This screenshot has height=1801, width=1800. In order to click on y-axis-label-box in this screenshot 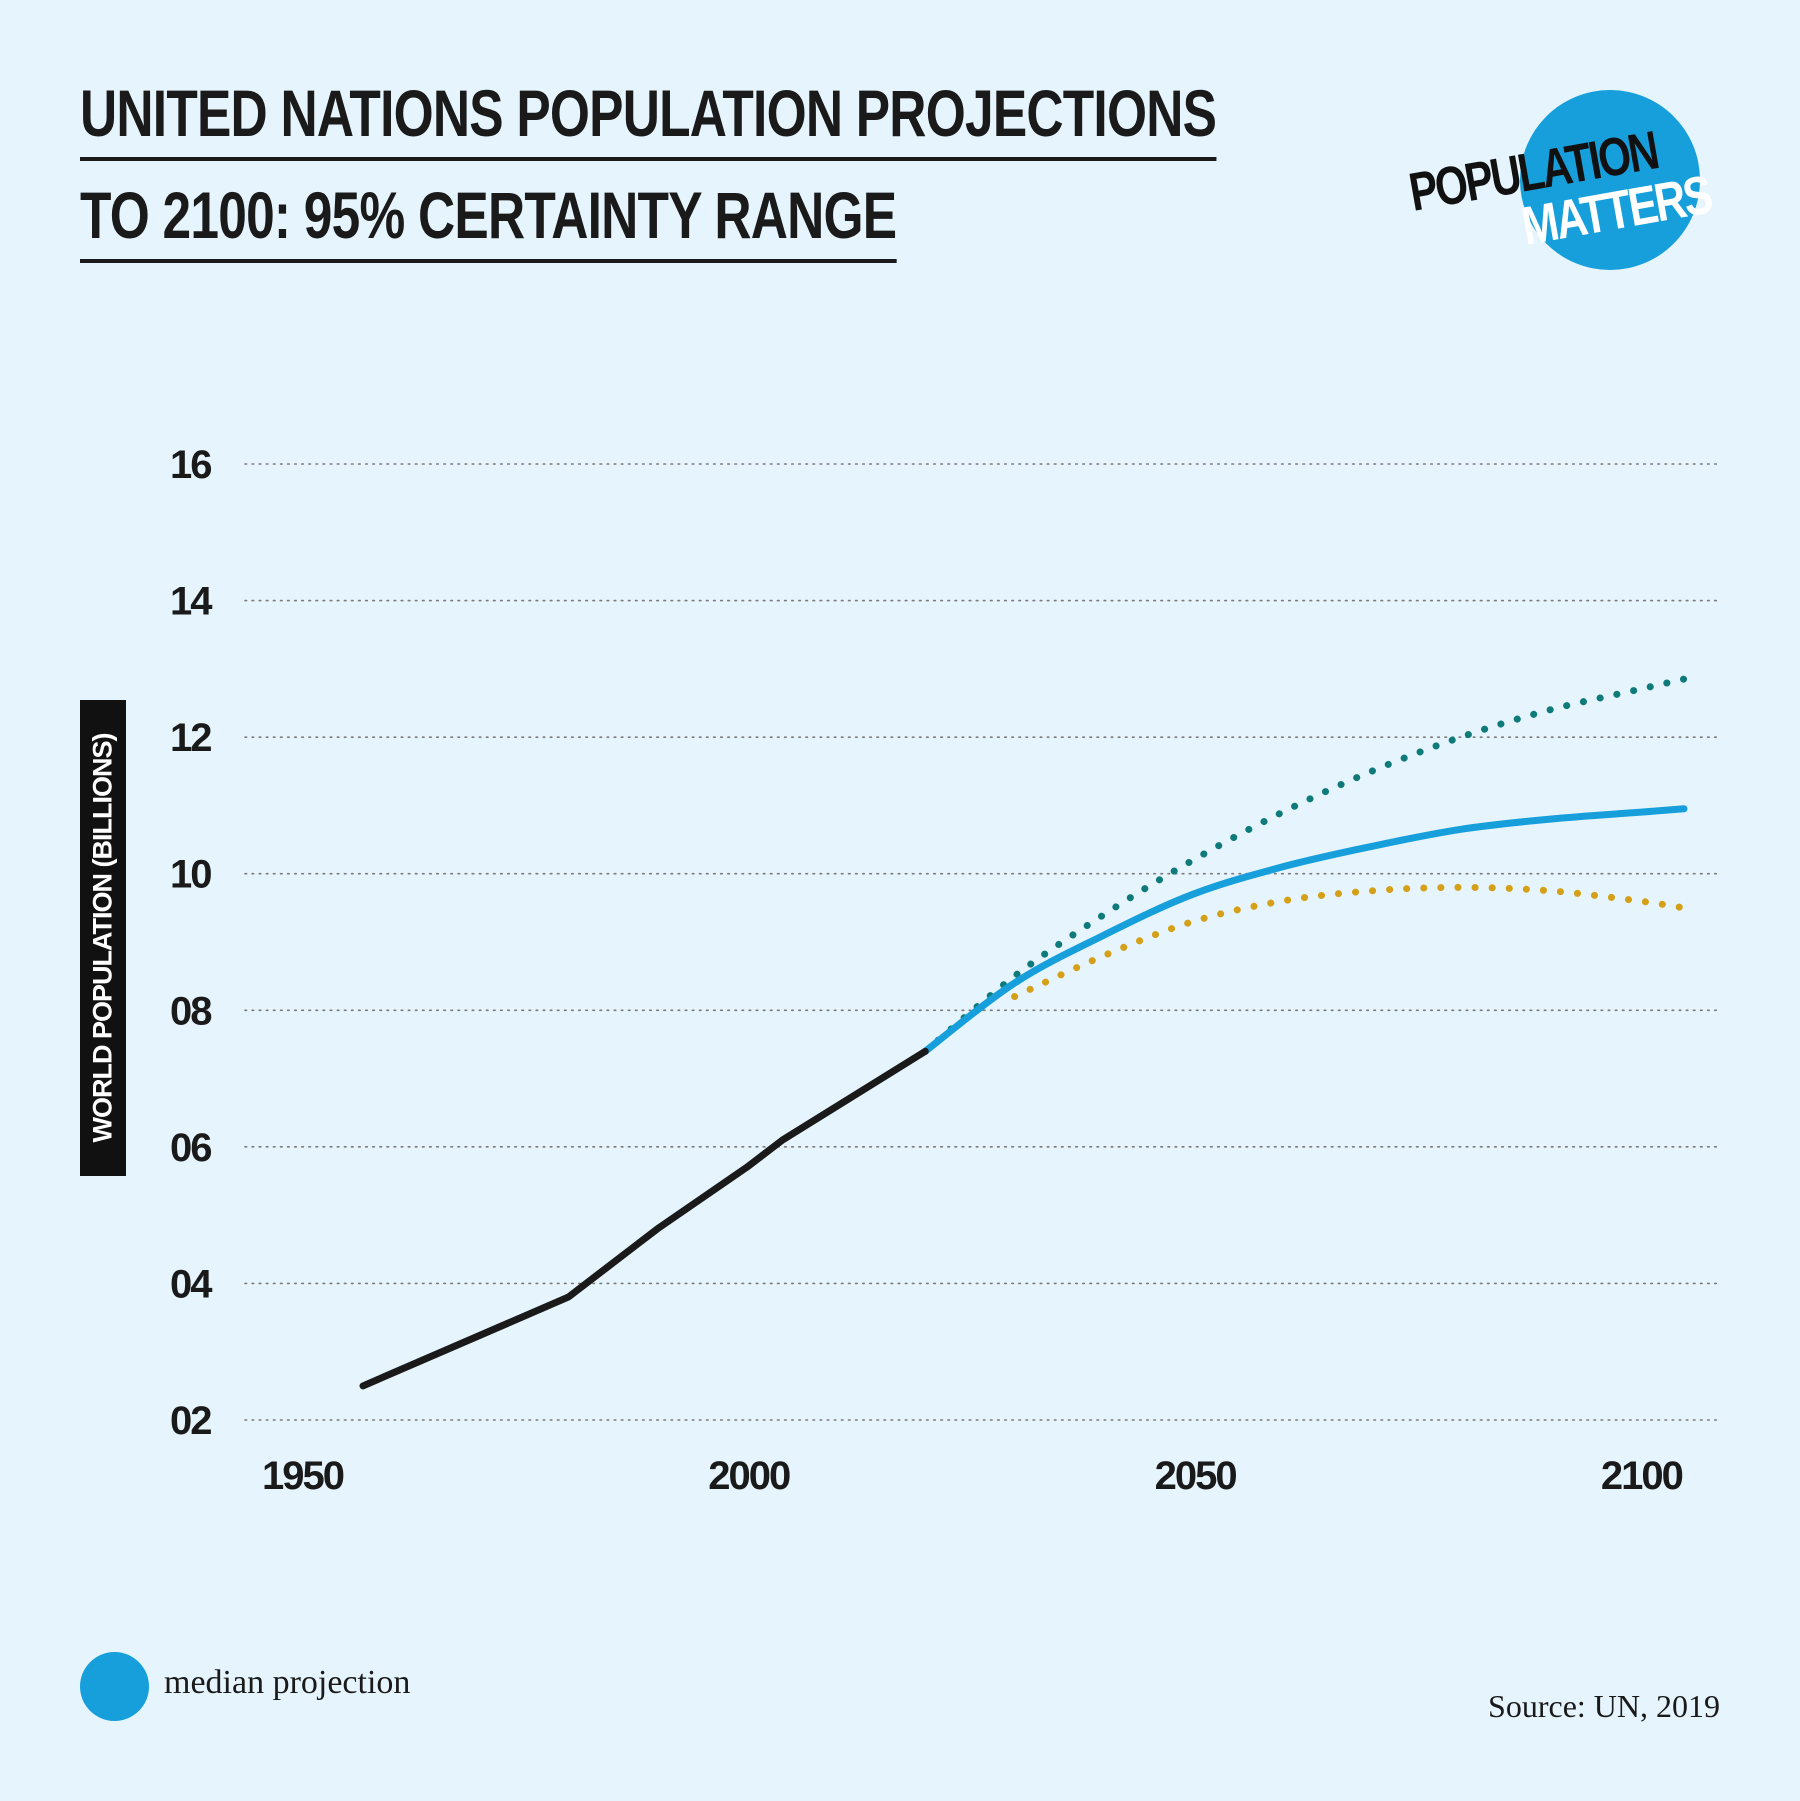, I will do `click(103, 938)`.